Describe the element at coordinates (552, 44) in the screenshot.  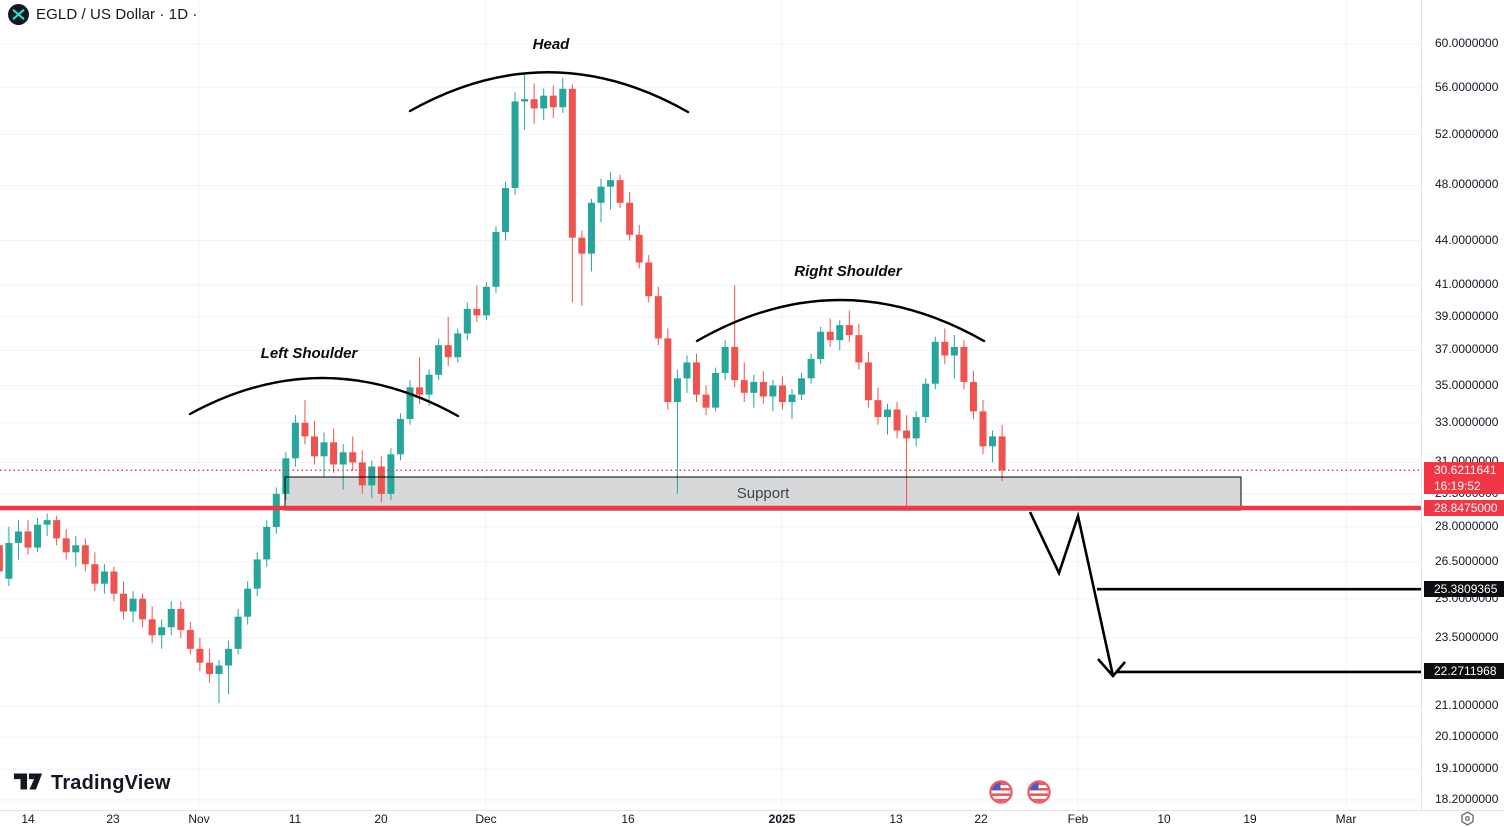
I see `head-label: Head` at that location.